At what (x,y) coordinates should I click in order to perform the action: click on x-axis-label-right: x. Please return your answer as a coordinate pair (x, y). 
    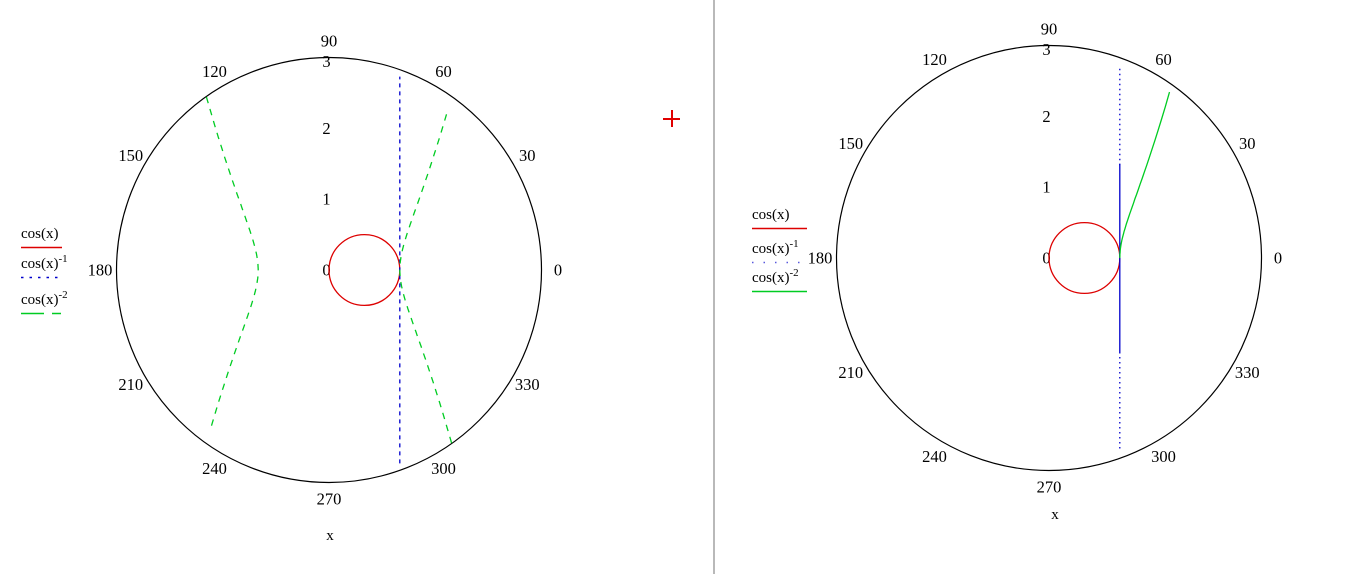
    Looking at the image, I should click on (1055, 515).